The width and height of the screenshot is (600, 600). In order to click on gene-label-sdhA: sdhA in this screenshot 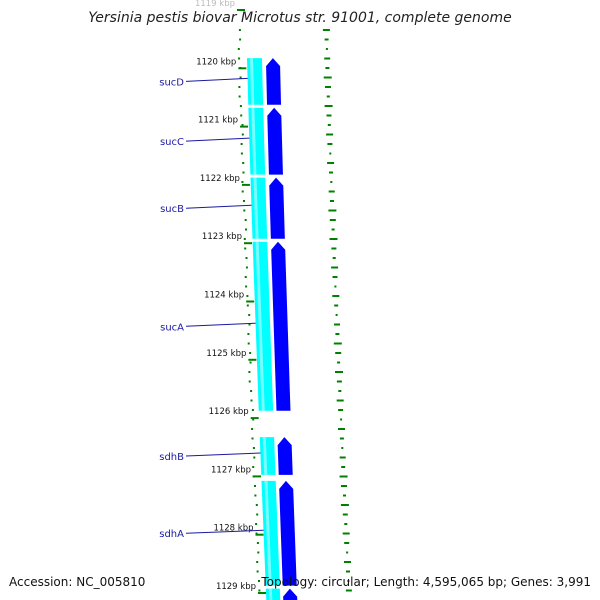, I will do `click(171, 534)`.